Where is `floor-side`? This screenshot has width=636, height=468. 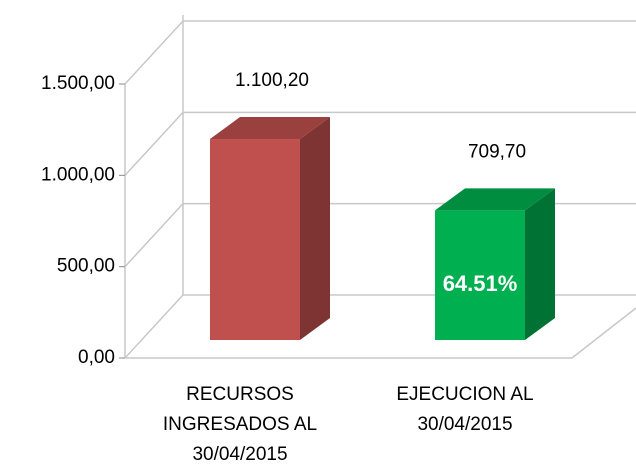
floor-side is located at coordinates (603, 333).